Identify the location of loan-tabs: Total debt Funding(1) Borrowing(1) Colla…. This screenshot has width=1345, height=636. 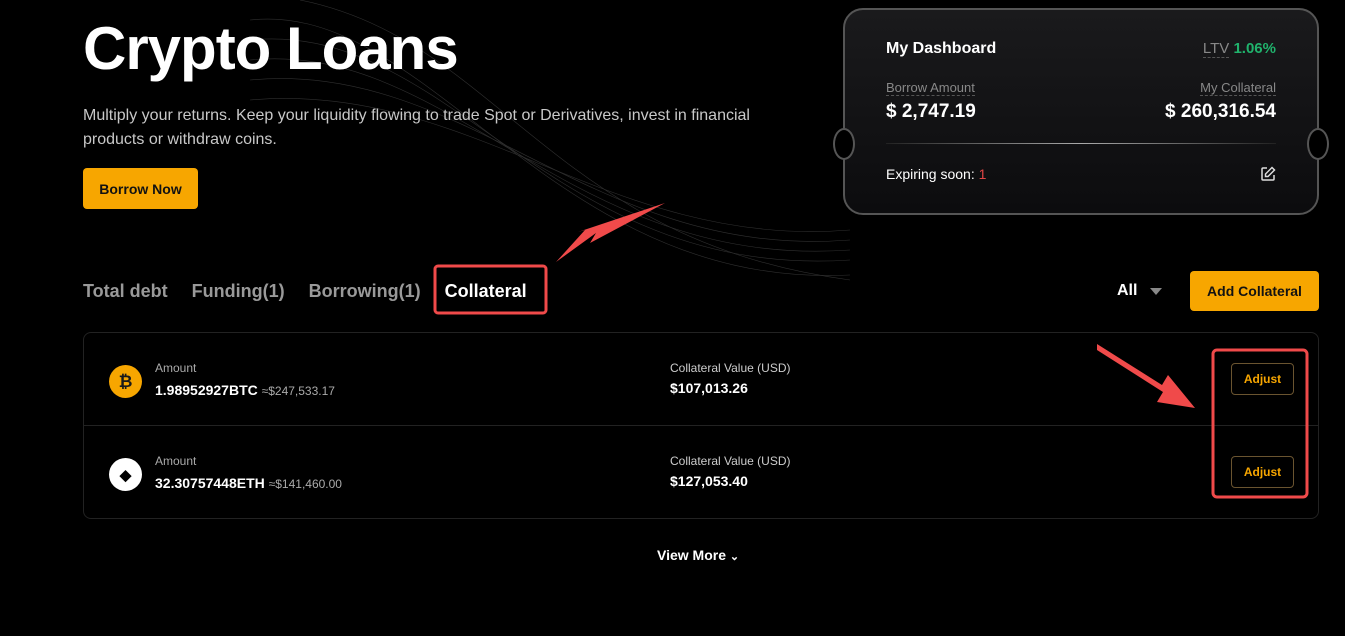
(305, 291).